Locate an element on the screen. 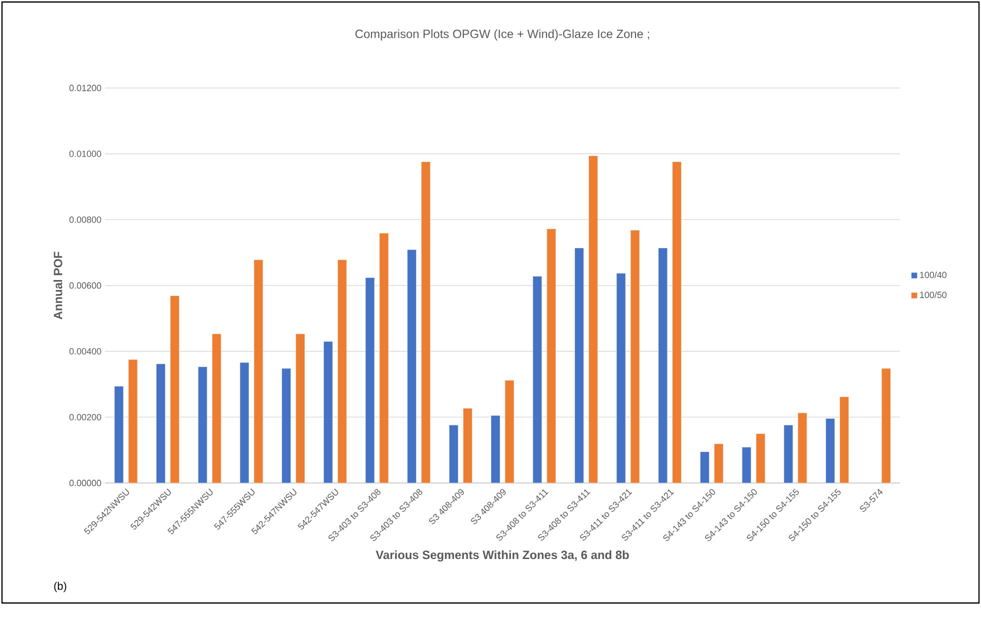 This screenshot has width=981, height=617. y-tick-label: 0.00600 is located at coordinates (85, 285).